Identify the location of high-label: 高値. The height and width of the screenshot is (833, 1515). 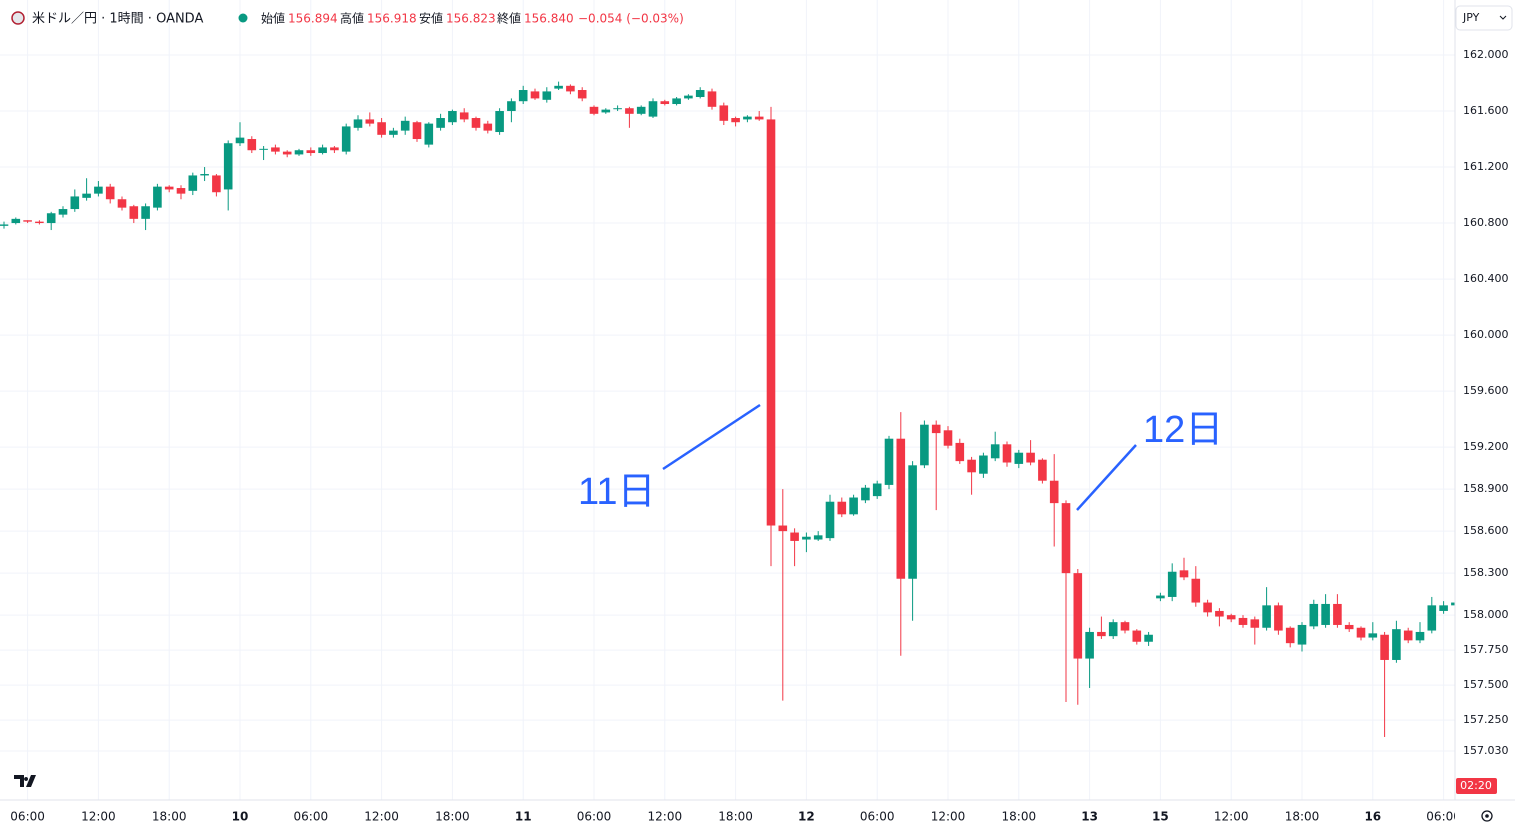
(352, 18).